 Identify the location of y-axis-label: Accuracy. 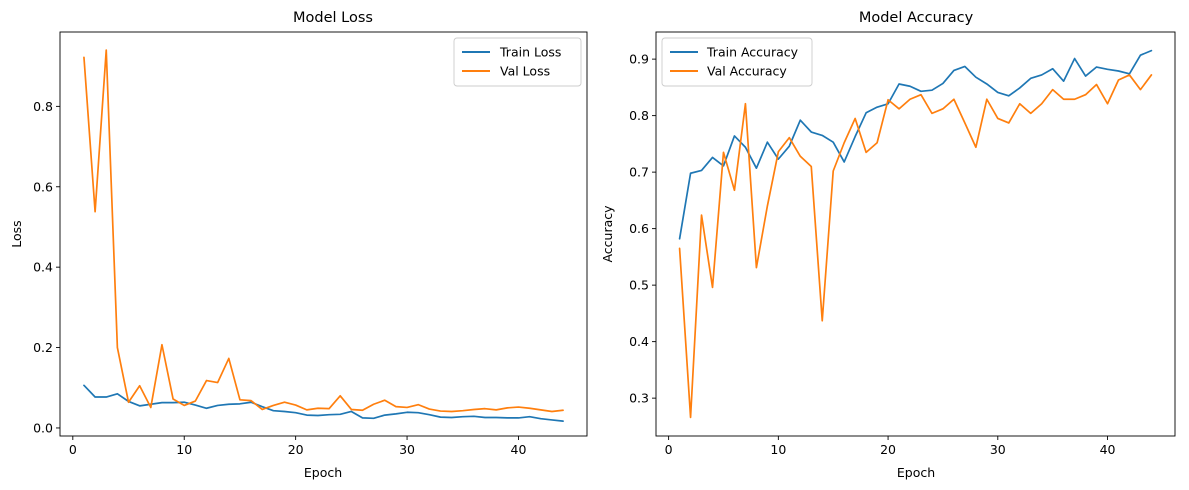
(607, 234).